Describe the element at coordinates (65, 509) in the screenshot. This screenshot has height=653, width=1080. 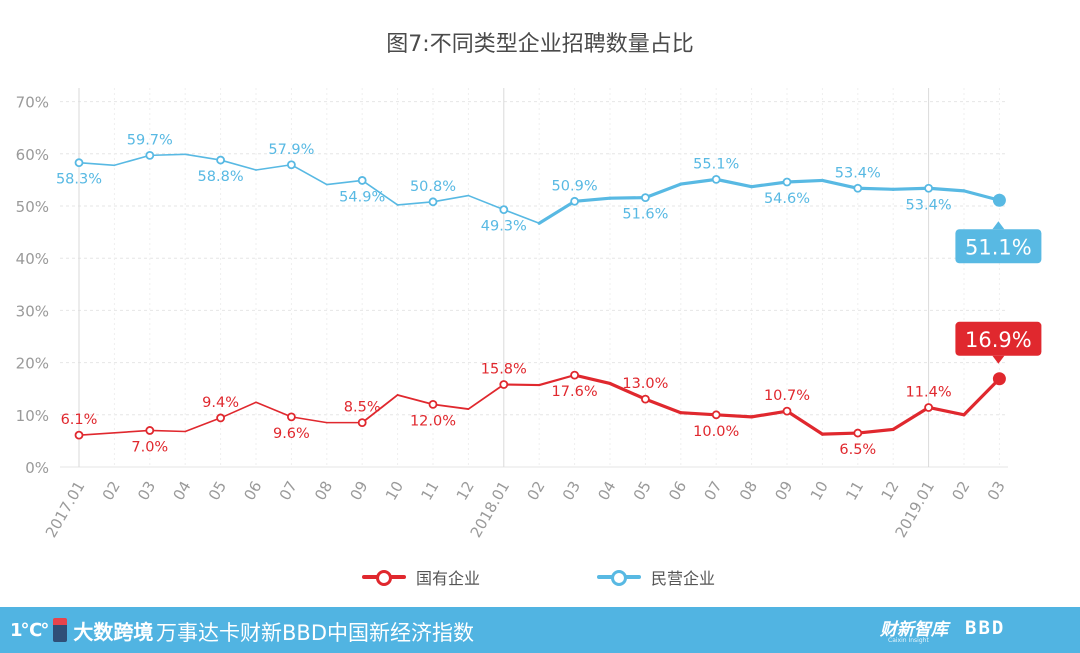
I see `x-tick-label: 2017.01` at that location.